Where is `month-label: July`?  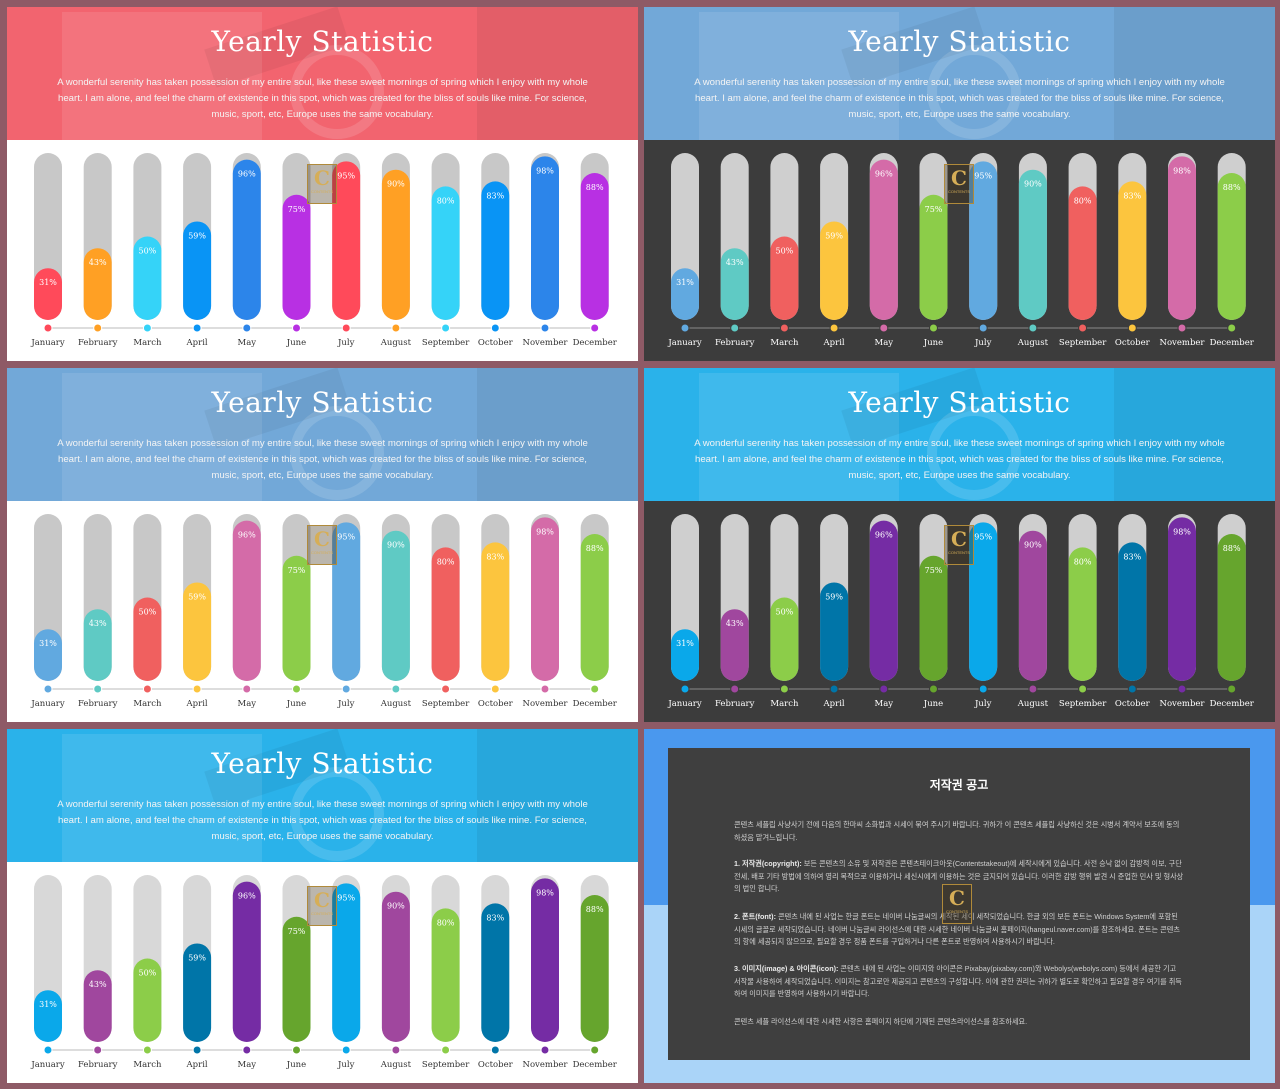
month-label: July is located at coordinates (346, 343).